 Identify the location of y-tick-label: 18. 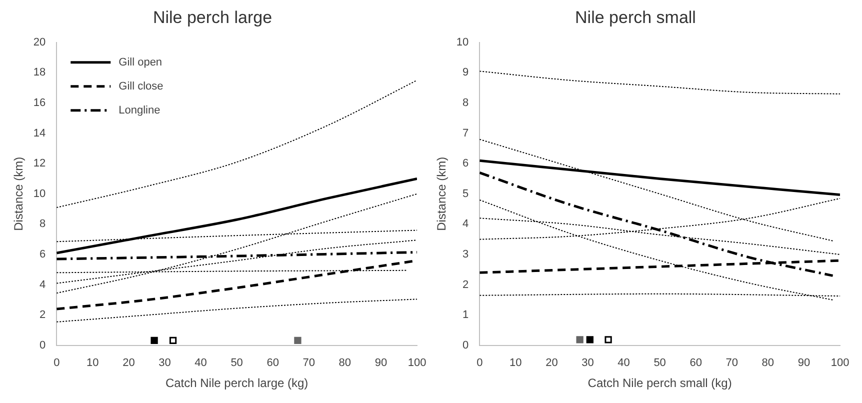
(39, 72).